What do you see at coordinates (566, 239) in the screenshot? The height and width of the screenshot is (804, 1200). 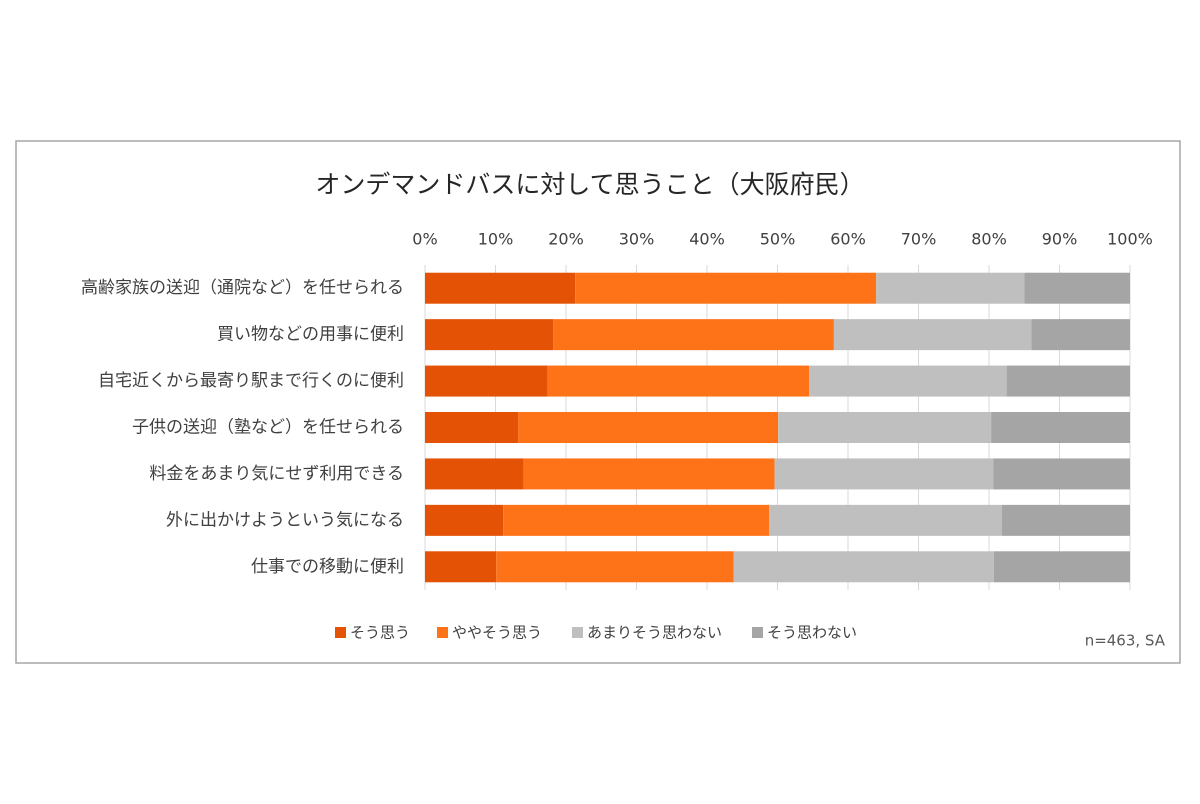 I see `x-tick-label: 20%` at bounding box center [566, 239].